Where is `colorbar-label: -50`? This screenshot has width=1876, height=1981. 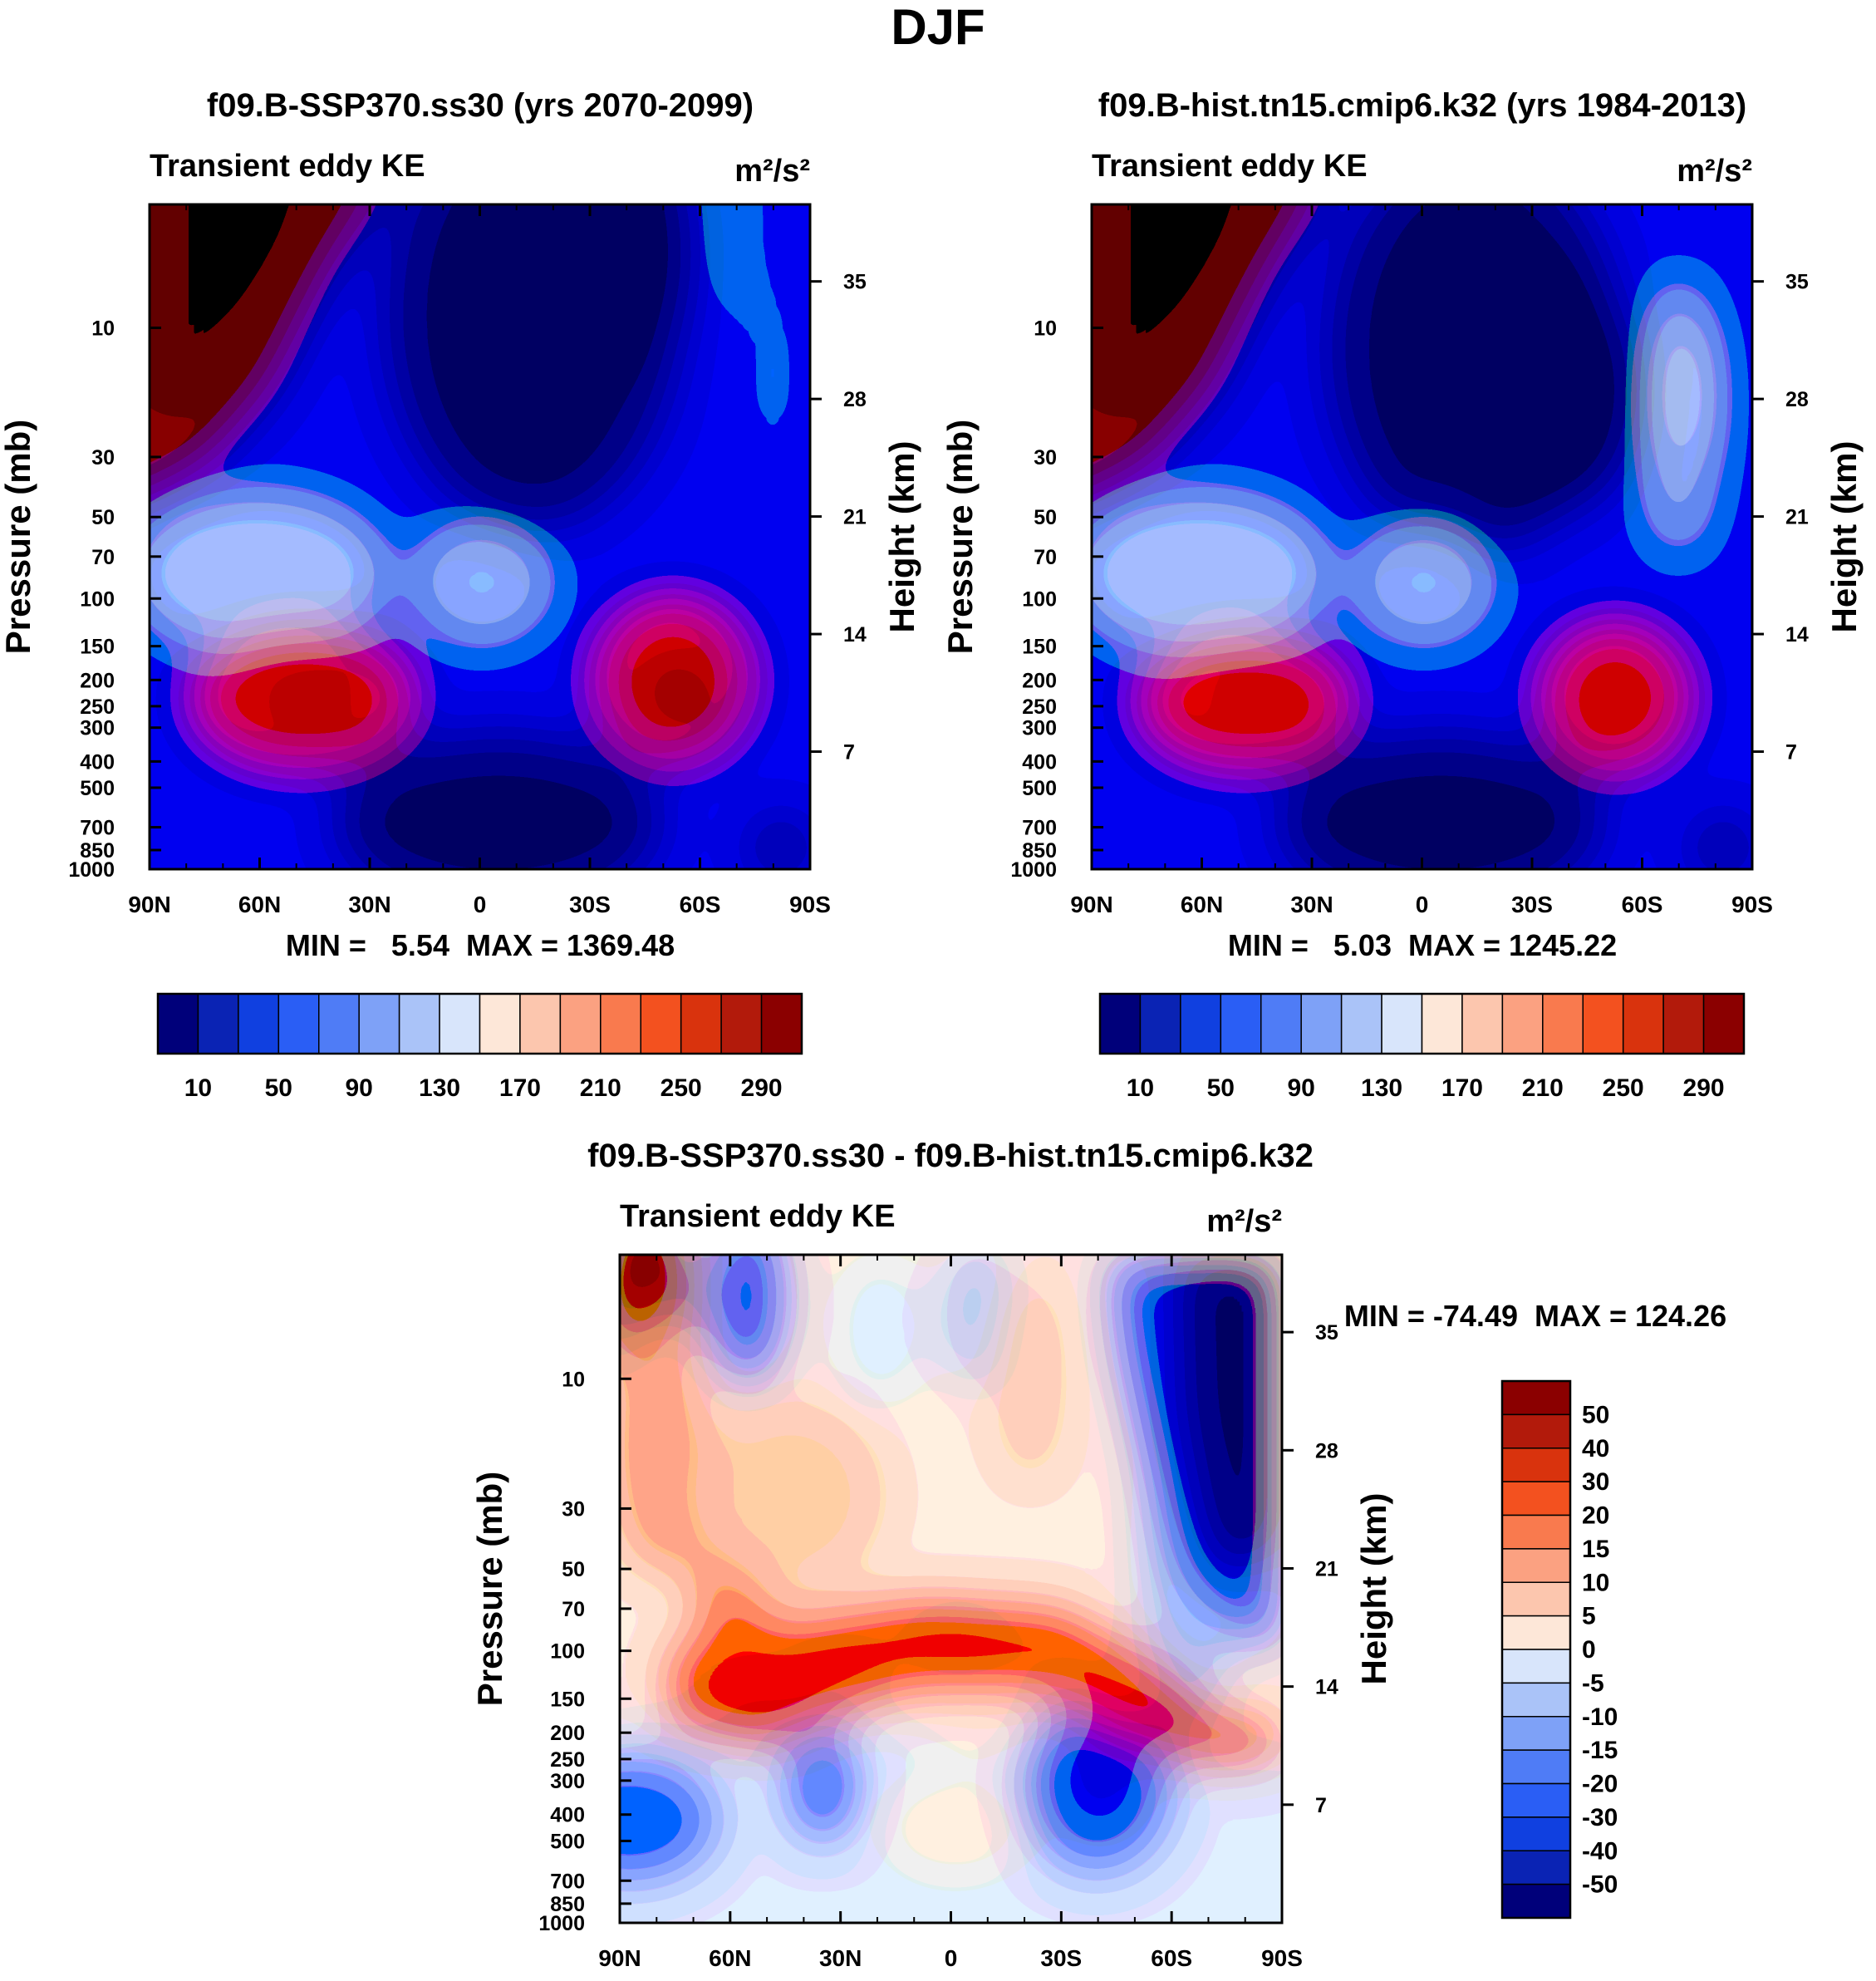 colorbar-label: -50 is located at coordinates (1600, 1885).